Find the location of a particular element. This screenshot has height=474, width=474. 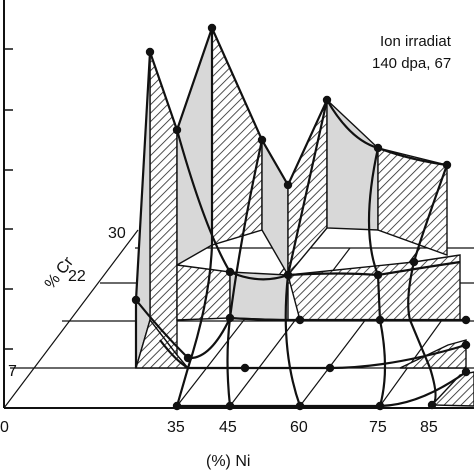

annotation-line-2: 140 dpa, 67 is located at coordinates (411, 63).